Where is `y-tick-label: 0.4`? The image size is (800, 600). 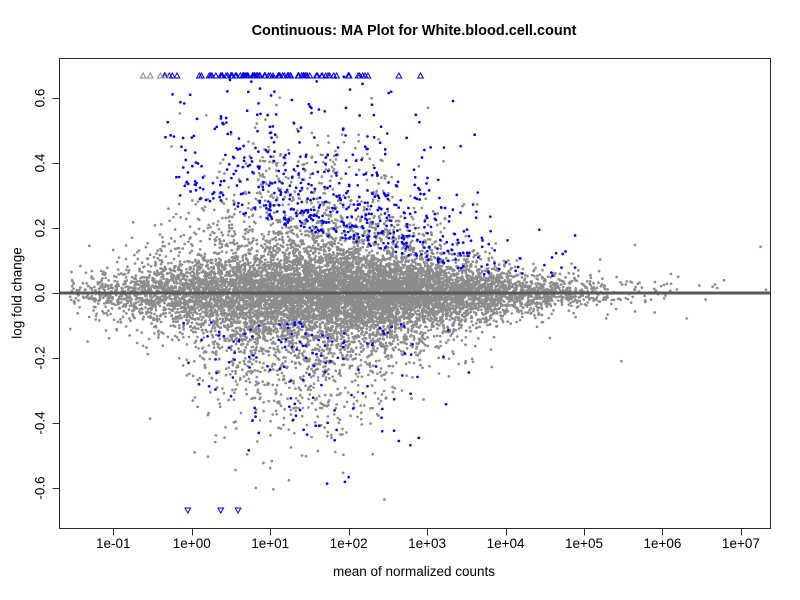
y-tick-label: 0.4 is located at coordinates (40, 163).